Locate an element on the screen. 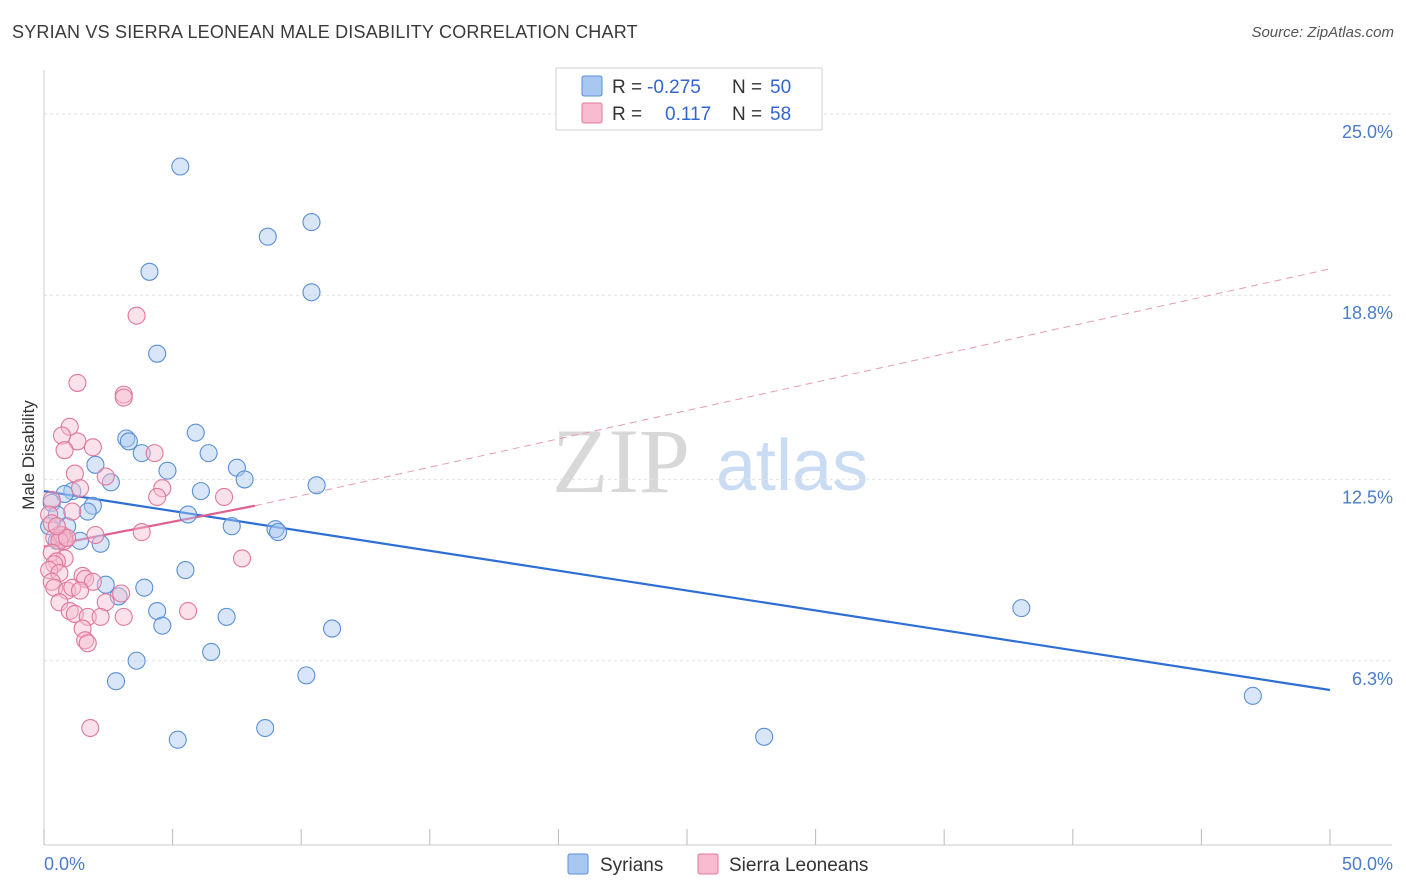 The height and width of the screenshot is (892, 1406). legend-r-label-syrians: R = is located at coordinates (627, 87).